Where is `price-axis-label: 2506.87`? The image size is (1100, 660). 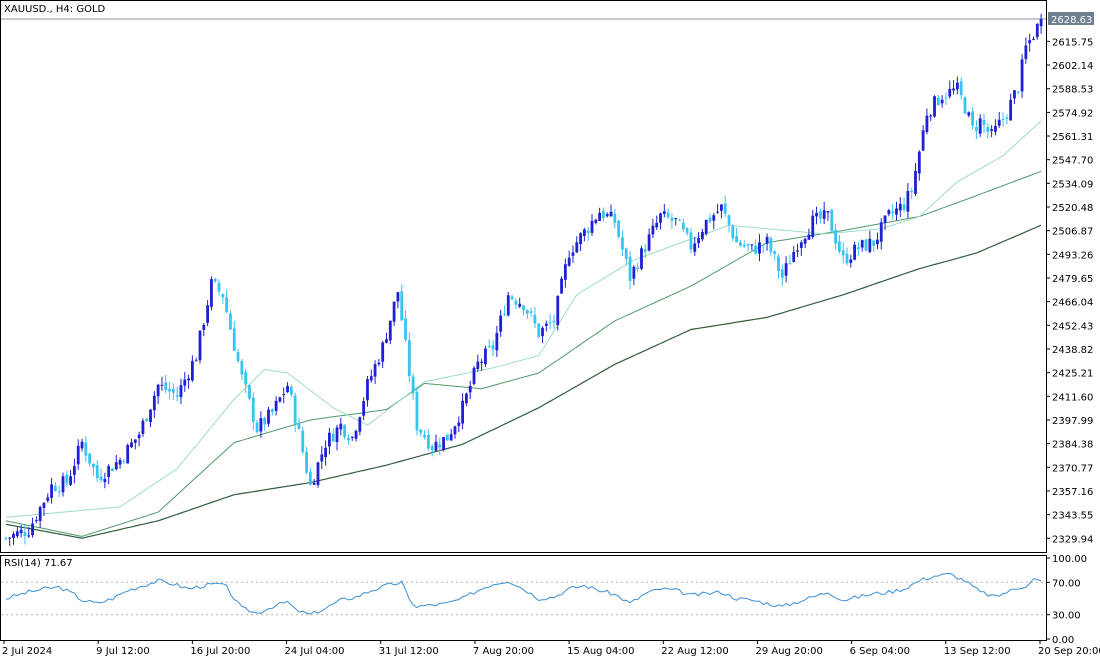 price-axis-label: 2506.87 is located at coordinates (1072, 232).